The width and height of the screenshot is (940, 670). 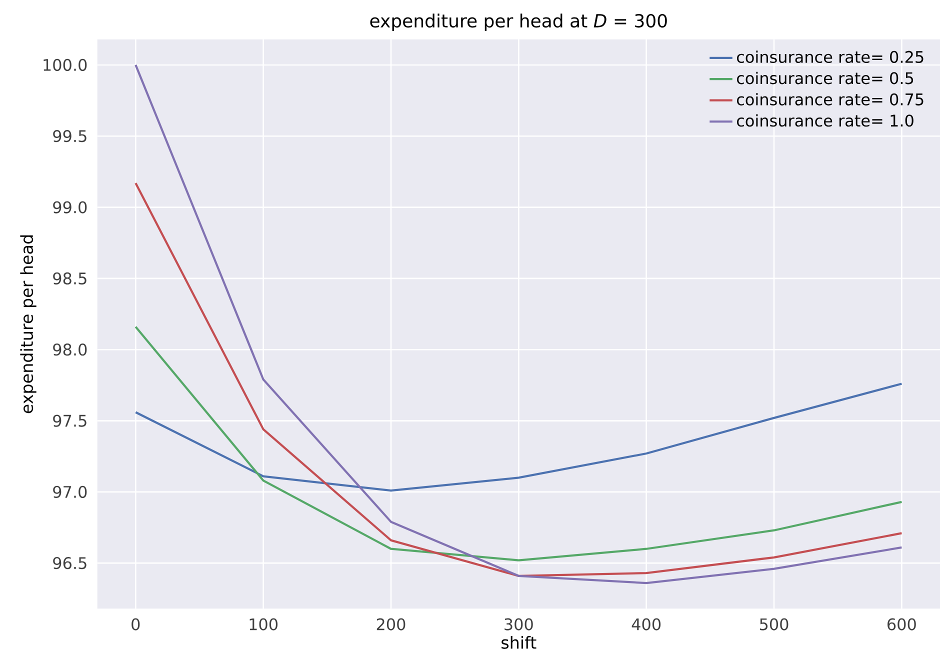 What do you see at coordinates (70, 492) in the screenshot?
I see `y-tick-label: 97.0` at bounding box center [70, 492].